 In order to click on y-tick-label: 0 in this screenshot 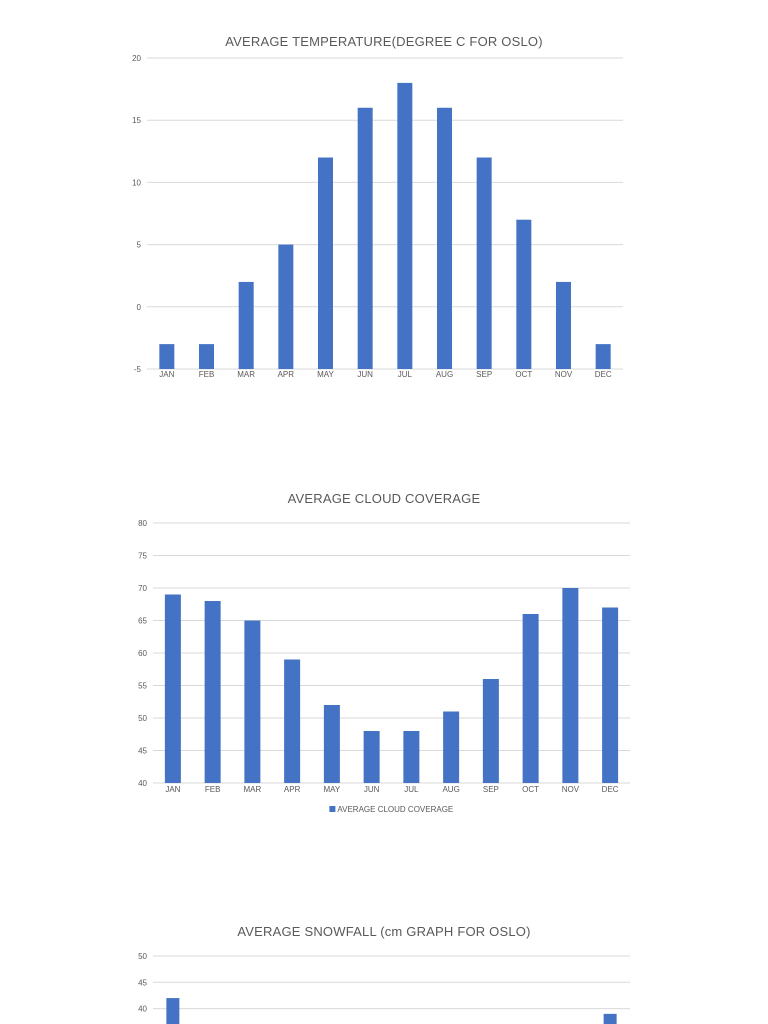, I will do `click(139, 307)`.